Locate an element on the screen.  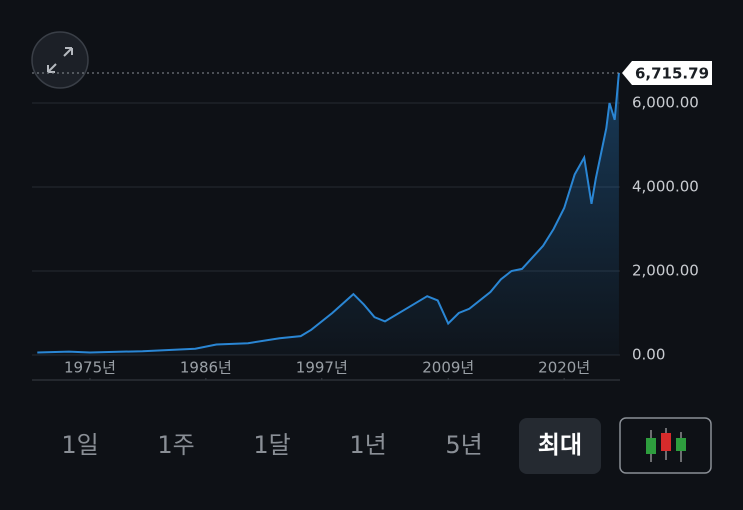
candle-frame is located at coordinates (665, 445).